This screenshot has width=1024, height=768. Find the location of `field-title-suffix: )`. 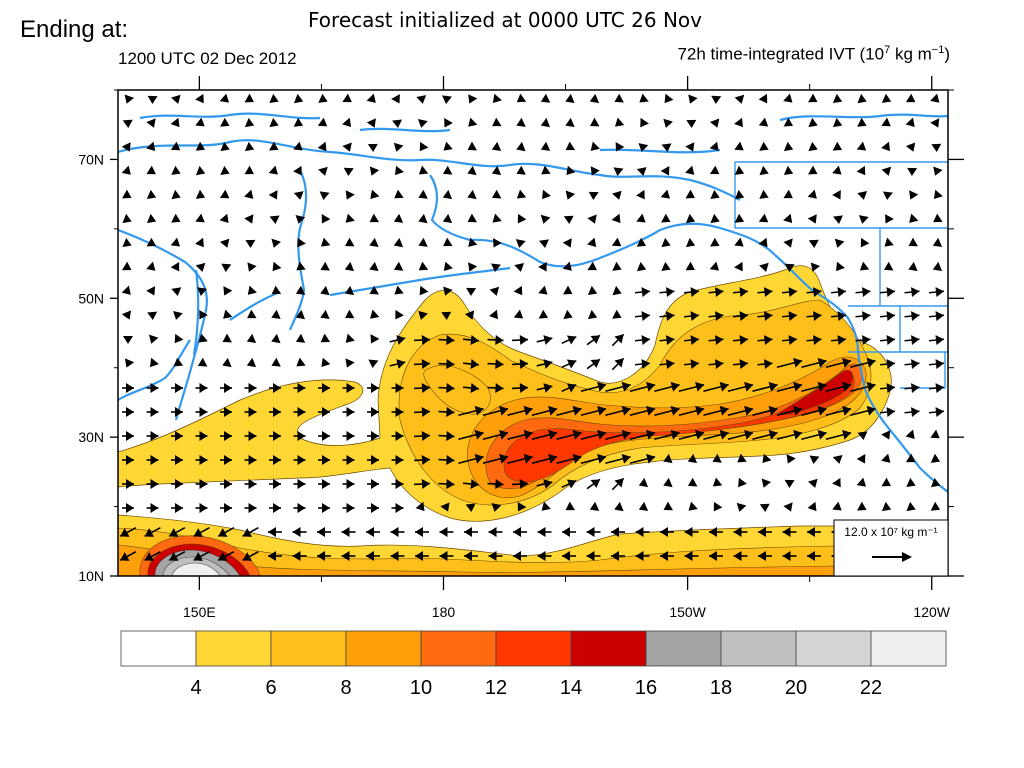

field-title-suffix: ) is located at coordinates (947, 54).